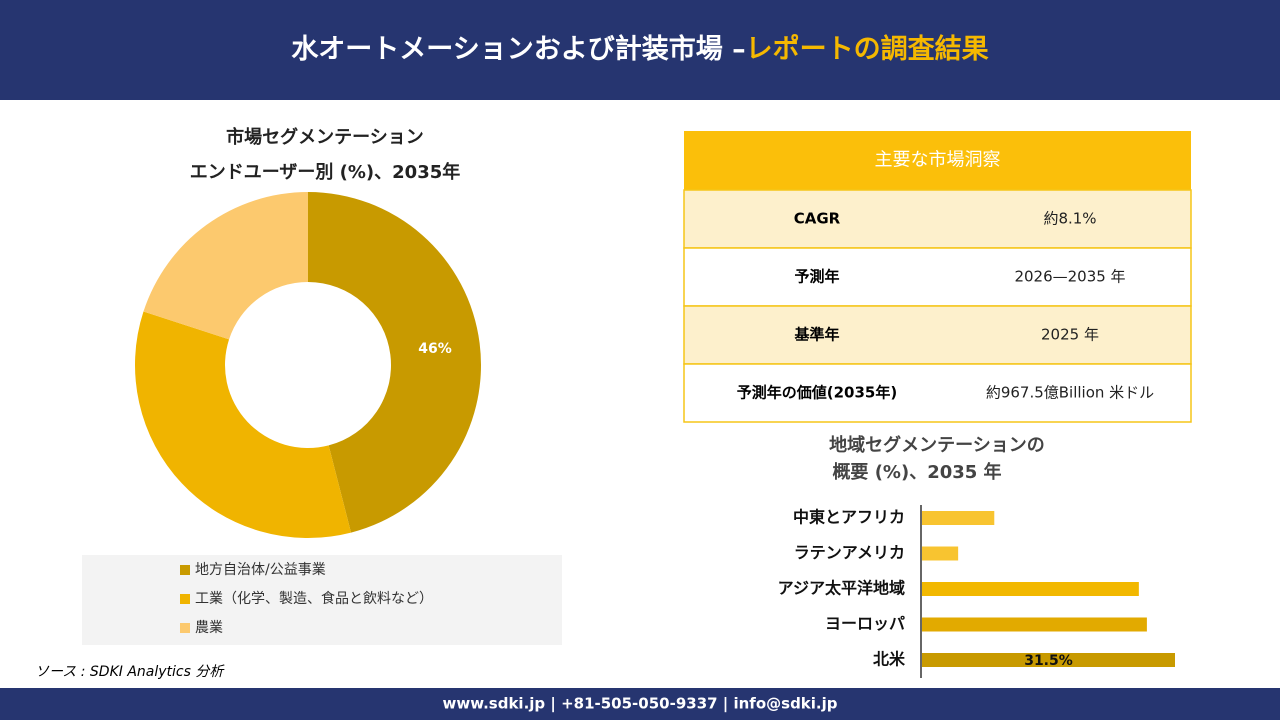 This screenshot has height=720, width=1280. I want to click on source: ソース : SDKI Analytics 分析, so click(130, 672).